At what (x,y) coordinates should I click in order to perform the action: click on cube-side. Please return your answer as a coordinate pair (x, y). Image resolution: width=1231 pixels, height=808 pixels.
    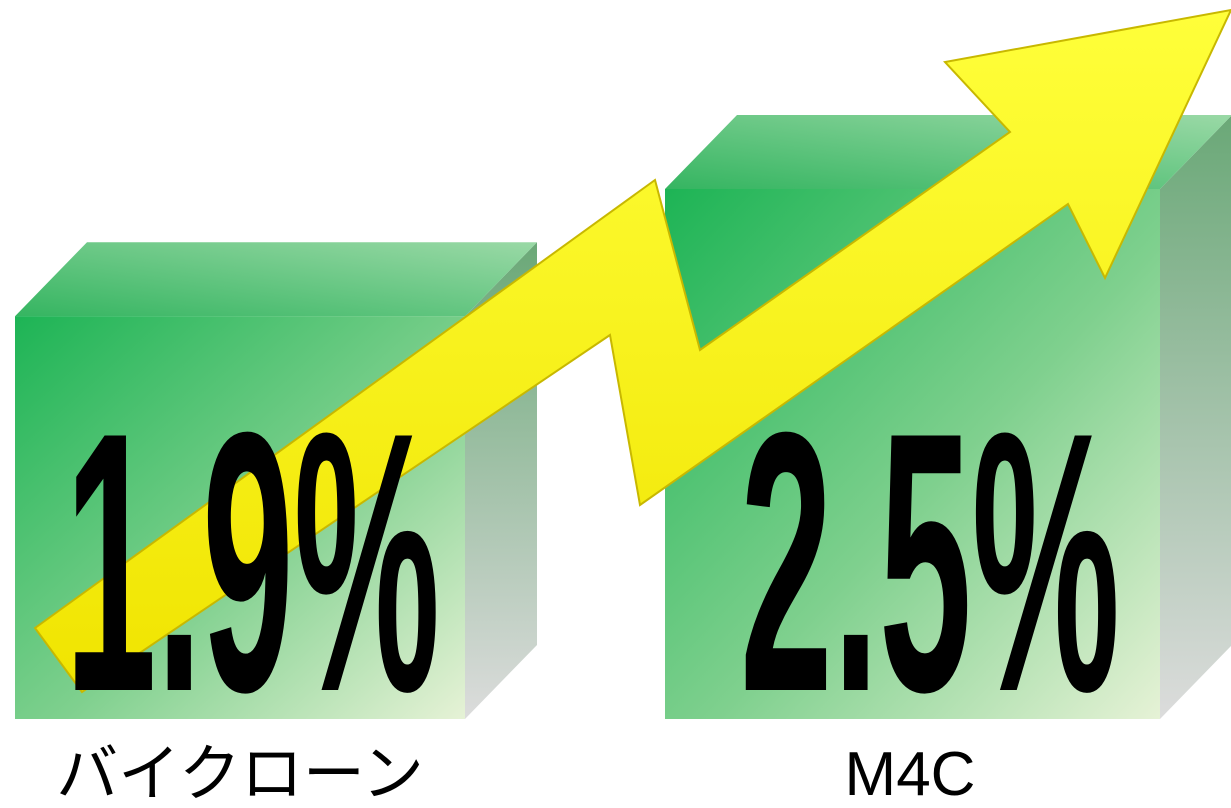
    Looking at the image, I should click on (1195, 417).